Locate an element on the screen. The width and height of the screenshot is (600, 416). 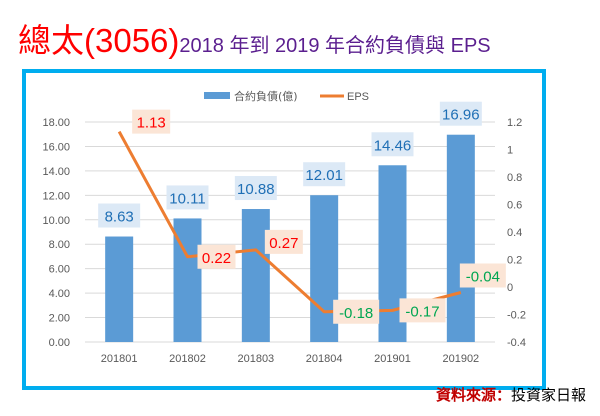
right-tick-label: -0.4 is located at coordinates (516, 343).